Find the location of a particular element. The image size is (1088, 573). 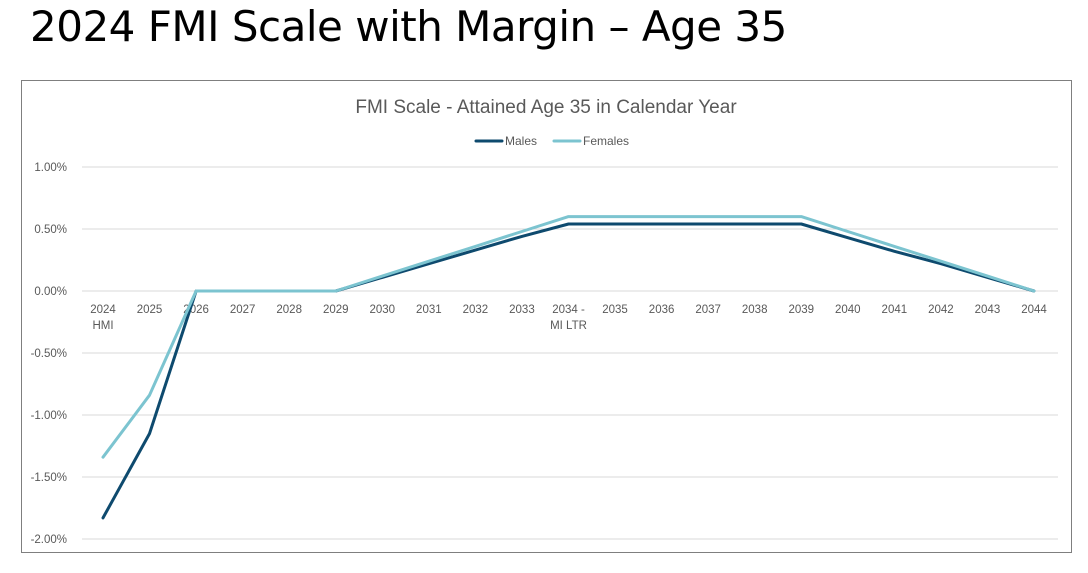

x-tick-label: 2024 HMI is located at coordinates (103, 318).